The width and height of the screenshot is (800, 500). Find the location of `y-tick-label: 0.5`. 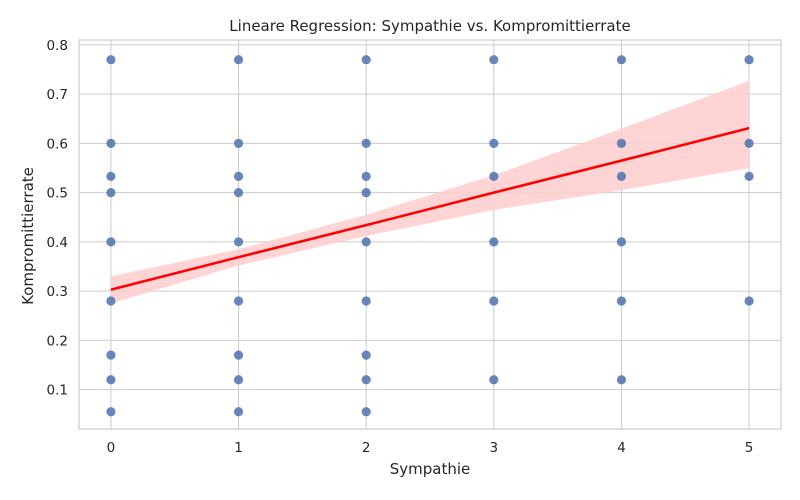

y-tick-label: 0.5 is located at coordinates (57, 194).